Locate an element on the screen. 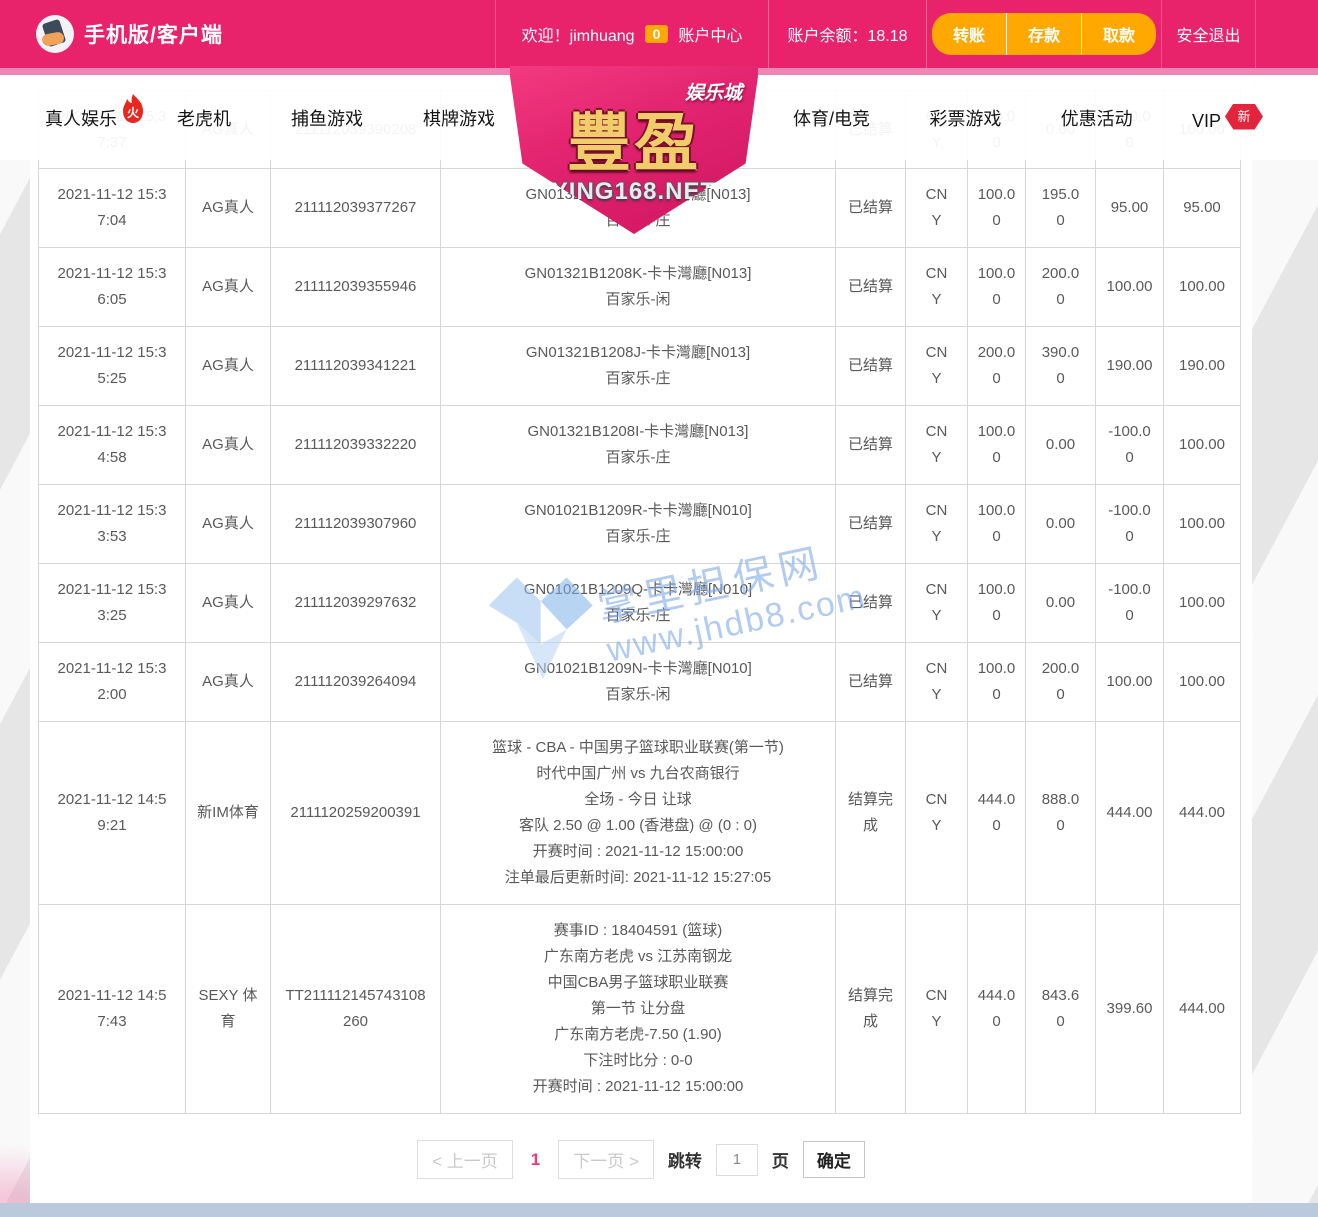 The width and height of the screenshot is (1318, 1217). cell-order-no: 211112039332220 is located at coordinates (355, 445).